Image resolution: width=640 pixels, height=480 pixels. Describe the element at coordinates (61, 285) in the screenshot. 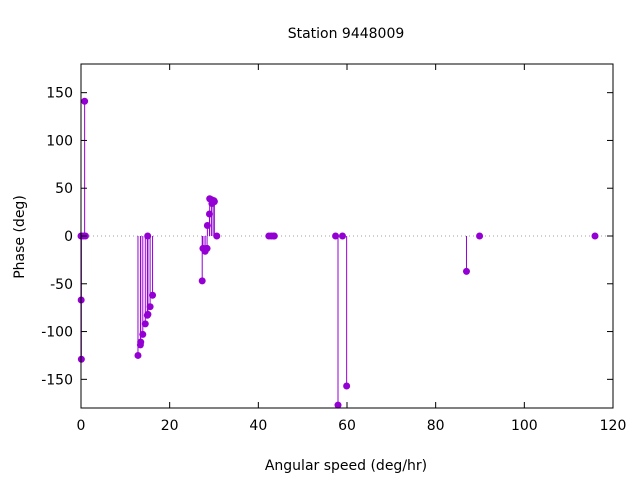

I see `y-tick-label: -50` at that location.